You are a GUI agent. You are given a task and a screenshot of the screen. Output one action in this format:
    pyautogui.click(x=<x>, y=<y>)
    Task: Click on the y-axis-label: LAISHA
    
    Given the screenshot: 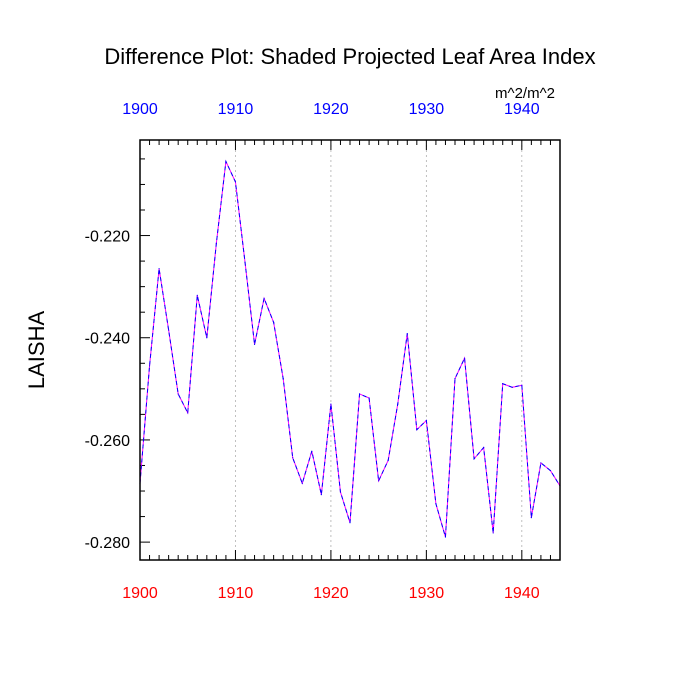 What is the action you would take?
    pyautogui.click(x=36, y=350)
    